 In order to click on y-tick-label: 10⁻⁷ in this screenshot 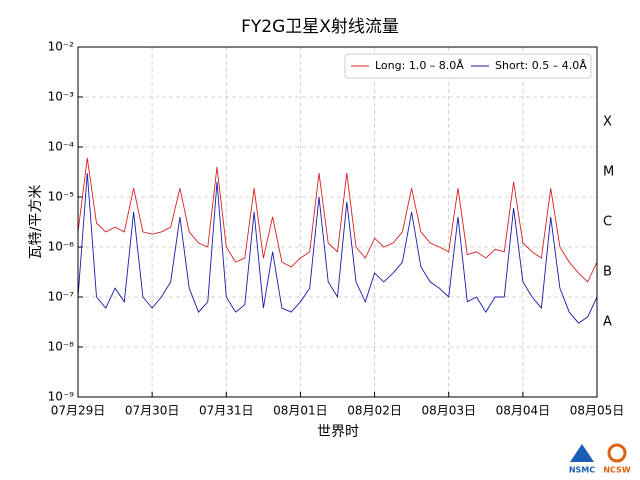, I will do `click(61, 297)`.